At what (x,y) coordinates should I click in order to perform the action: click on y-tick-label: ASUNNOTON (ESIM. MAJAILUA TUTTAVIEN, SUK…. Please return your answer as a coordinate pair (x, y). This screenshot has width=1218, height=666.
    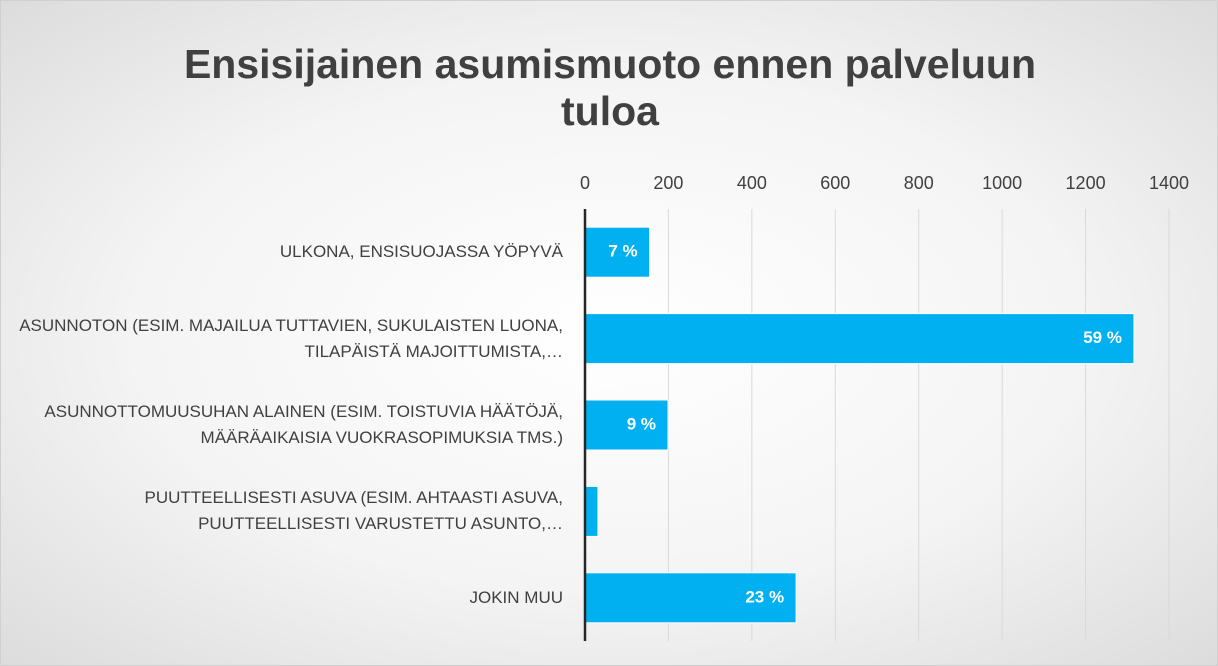
    Looking at the image, I should click on (291, 338).